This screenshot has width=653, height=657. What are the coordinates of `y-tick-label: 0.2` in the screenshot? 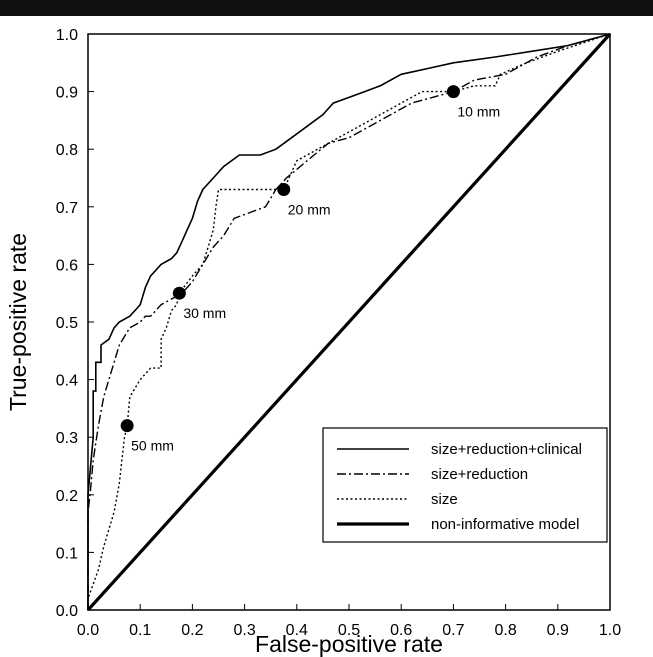 It's located at (67, 496).